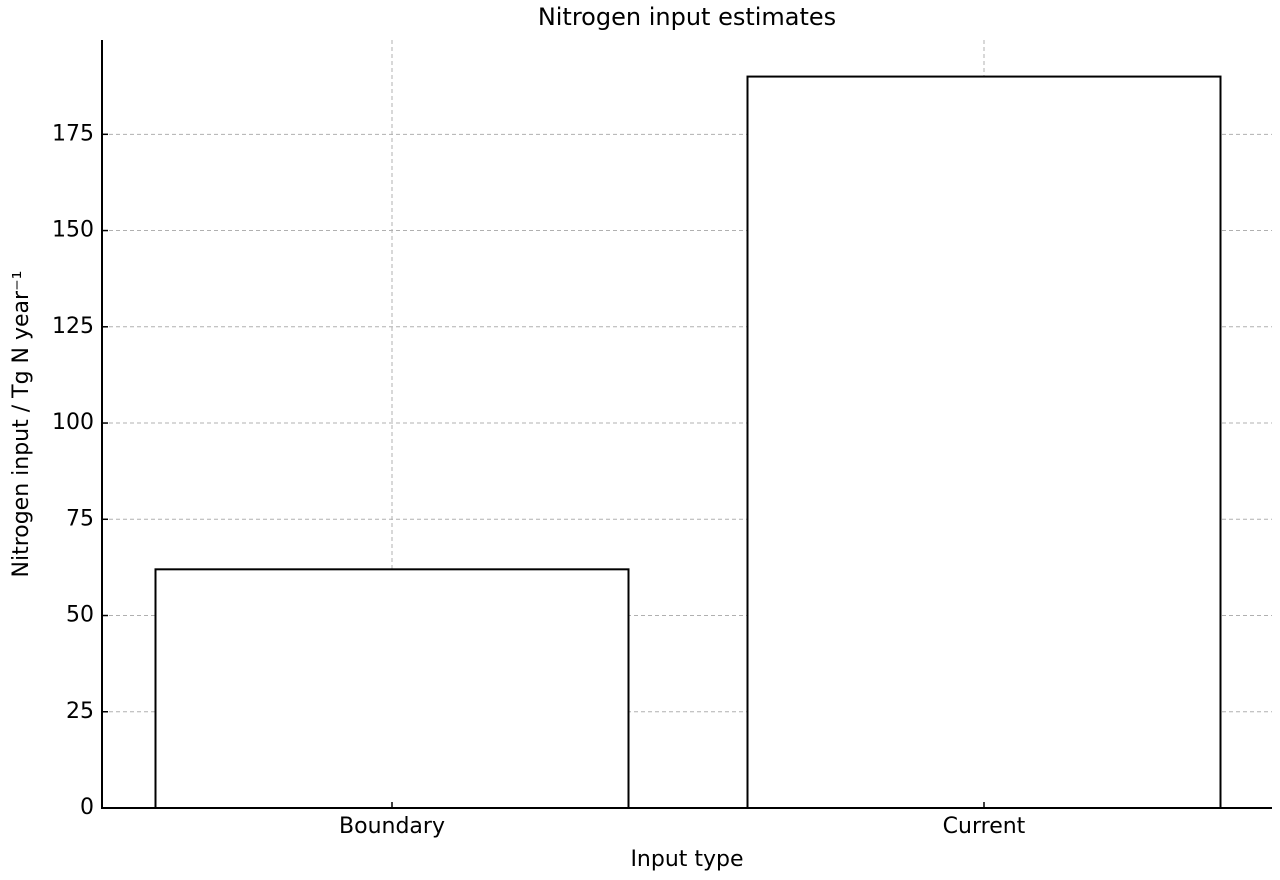 The height and width of the screenshot is (880, 1280). What do you see at coordinates (73, 422) in the screenshot?
I see `y-tick-label: 100` at bounding box center [73, 422].